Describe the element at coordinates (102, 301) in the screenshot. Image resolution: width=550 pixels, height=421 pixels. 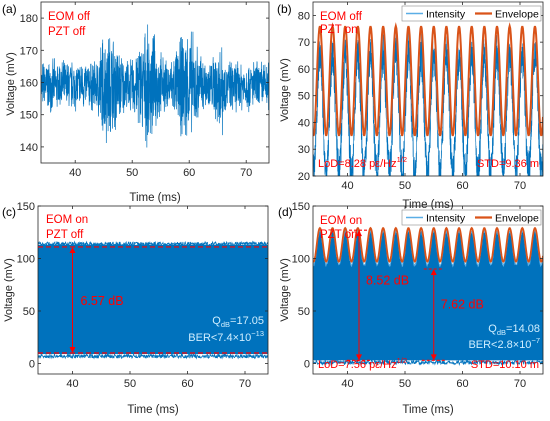
I see `arrow-label-c: 6.57 dB` at that location.